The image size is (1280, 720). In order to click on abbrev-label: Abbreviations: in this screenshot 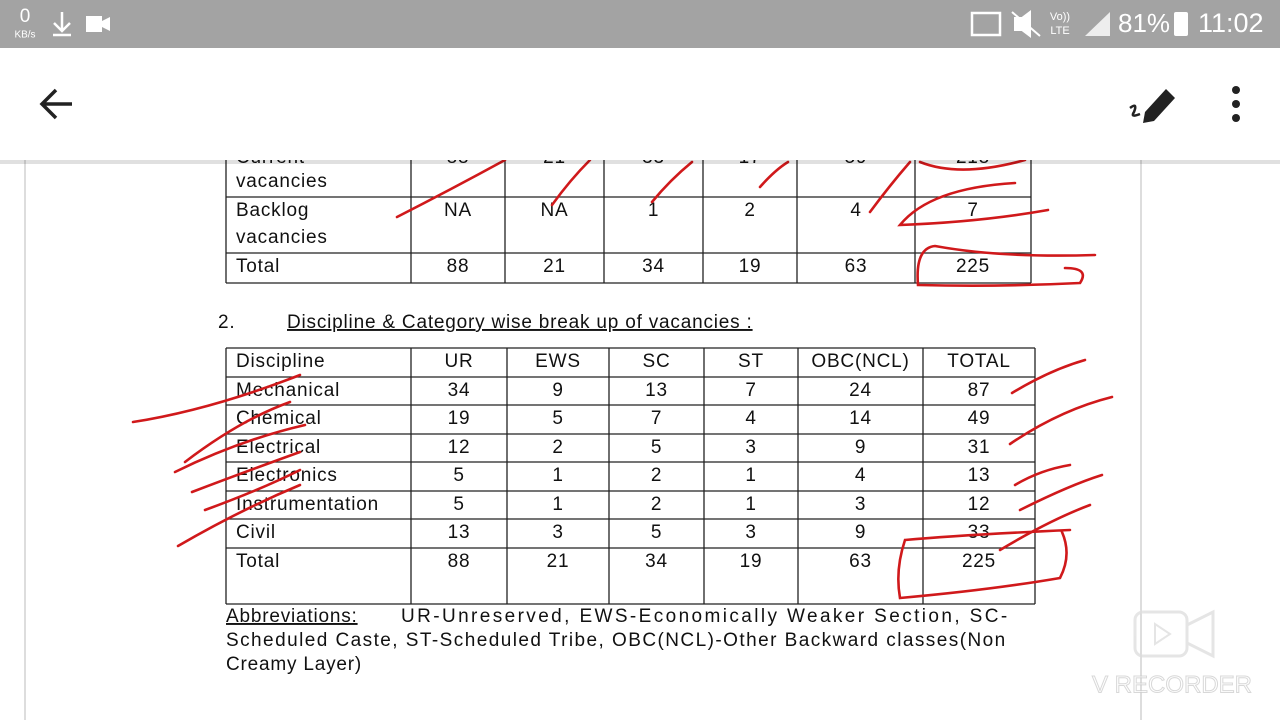, I will do `click(292, 616)`.